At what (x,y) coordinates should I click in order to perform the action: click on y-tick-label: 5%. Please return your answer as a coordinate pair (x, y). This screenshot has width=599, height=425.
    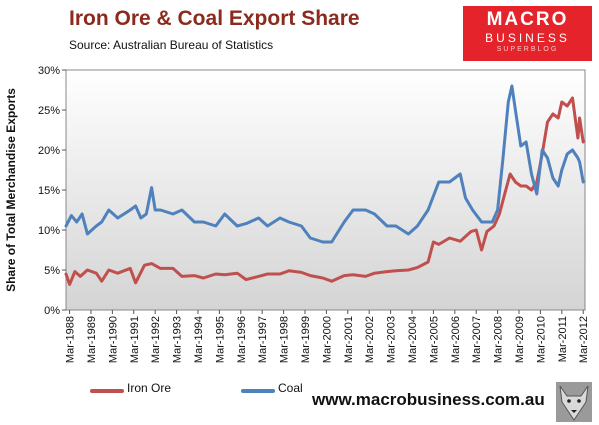
    Looking at the image, I should click on (52, 271).